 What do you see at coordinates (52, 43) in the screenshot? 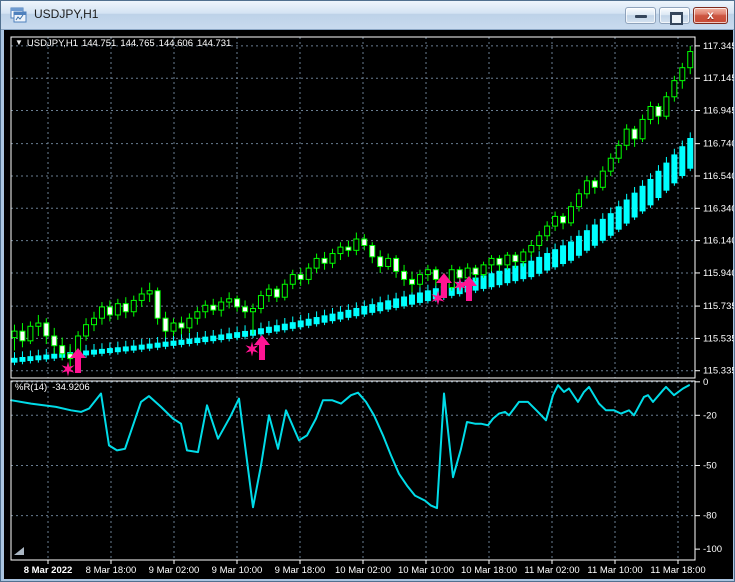
I see `symbol-period-label: USDJPY,H1` at bounding box center [52, 43].